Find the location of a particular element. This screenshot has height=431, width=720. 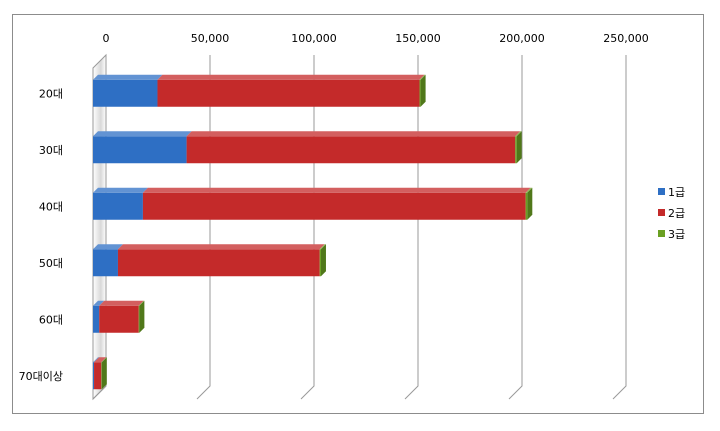

category-label: 60대 is located at coordinates (51, 319).